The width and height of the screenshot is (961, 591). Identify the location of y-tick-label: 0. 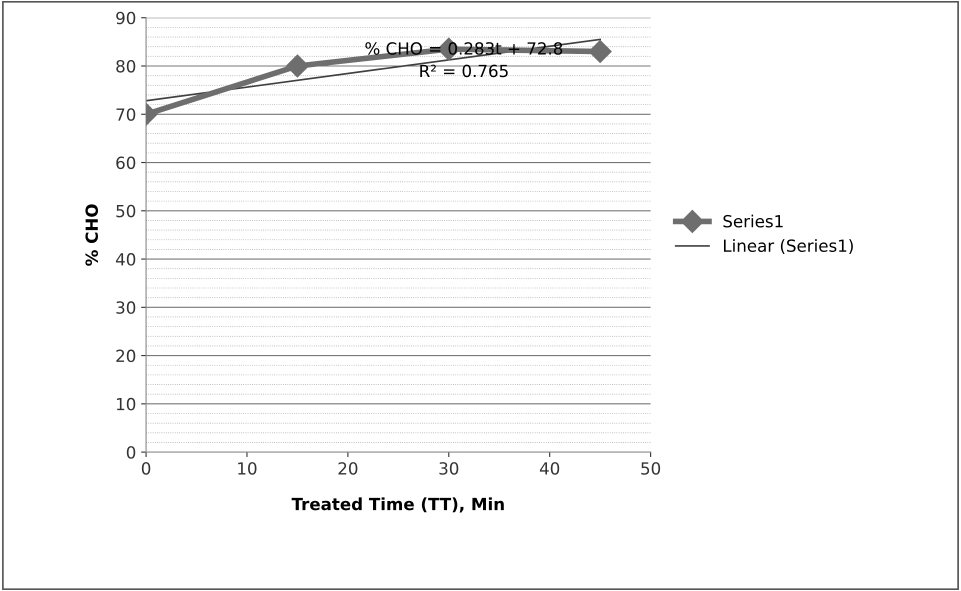
(131, 452).